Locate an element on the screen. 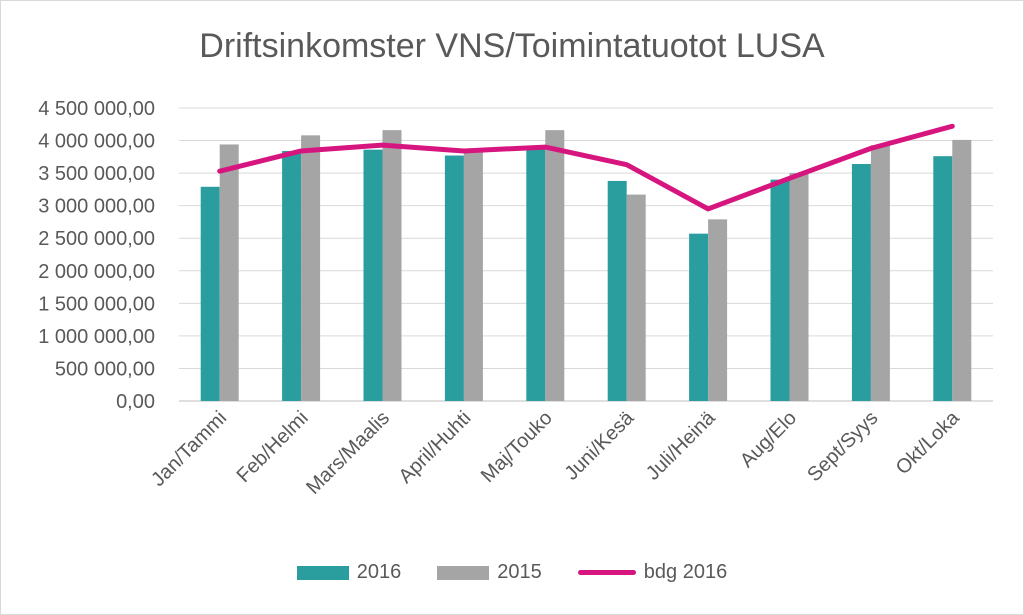  legend-label-bdg-2016: bdg 2016 is located at coordinates (685, 572).